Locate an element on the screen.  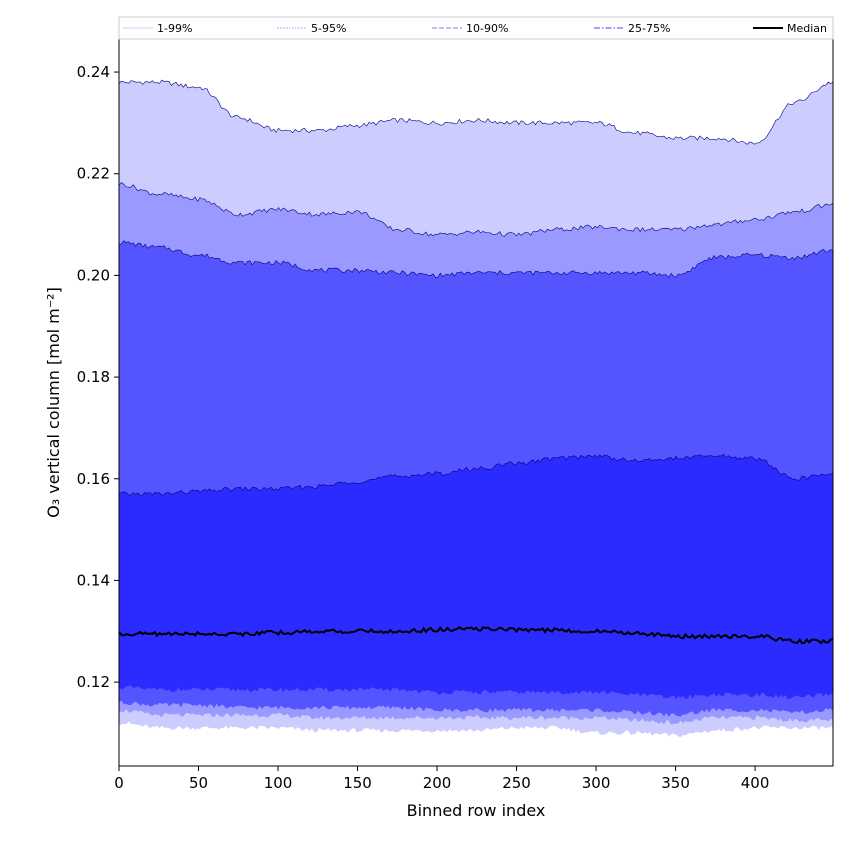
y-tick-label: 0.20 is located at coordinates (93, 275).